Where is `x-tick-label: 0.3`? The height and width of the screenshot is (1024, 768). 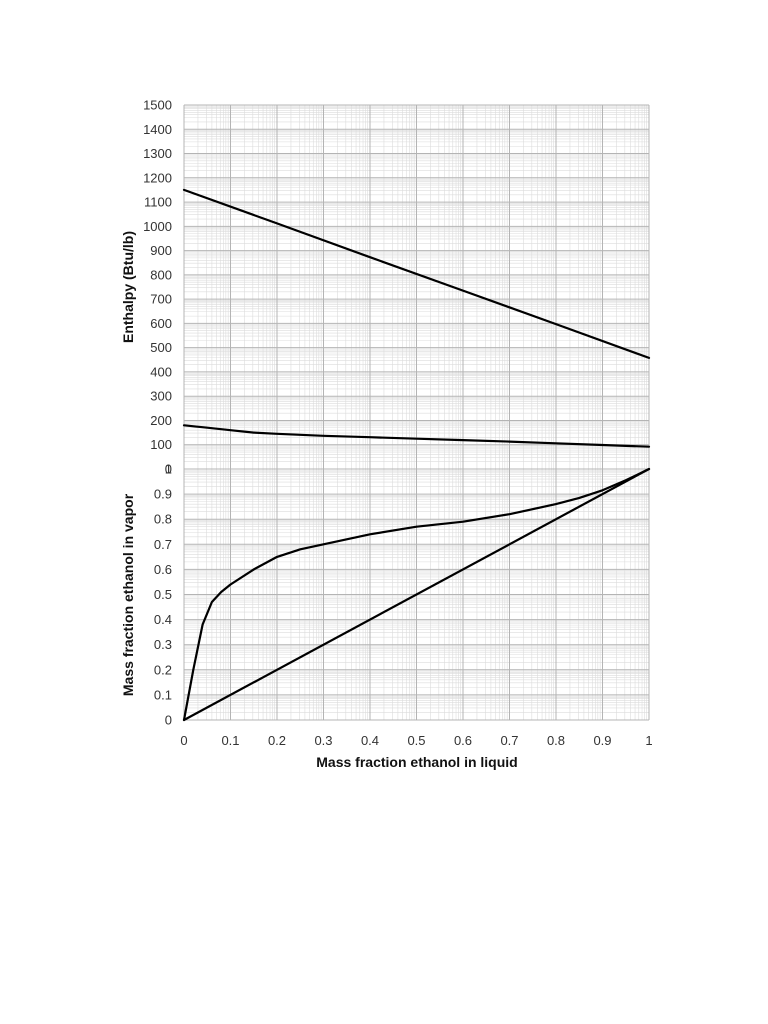 x-tick-label: 0.3 is located at coordinates (323, 740).